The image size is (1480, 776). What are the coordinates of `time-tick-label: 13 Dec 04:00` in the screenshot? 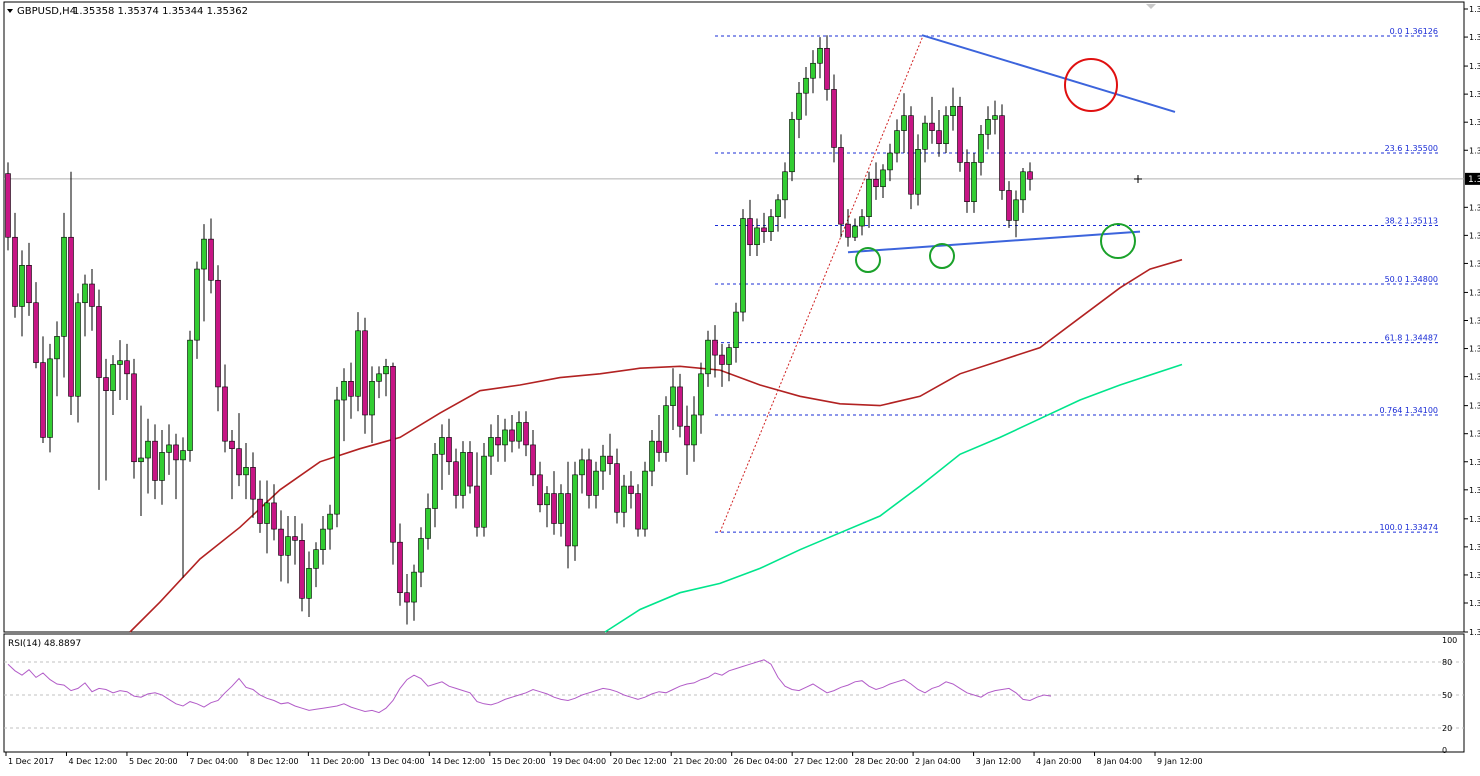 It's located at (398, 761).